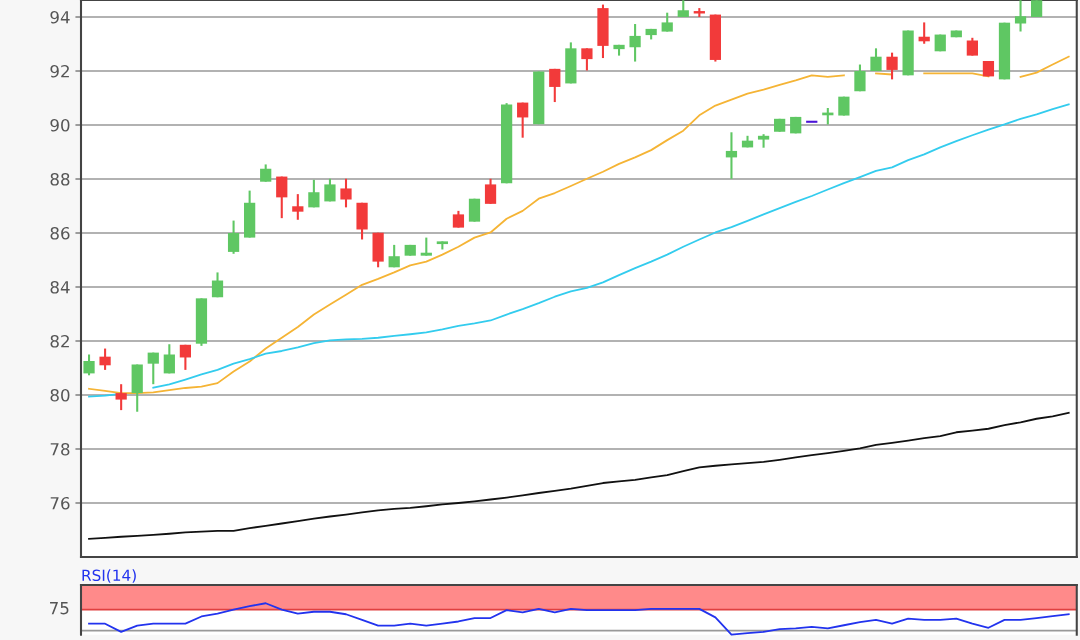 The height and width of the screenshot is (640, 1080). What do you see at coordinates (60, 233) in the screenshot?
I see `y-tick-label: 86` at bounding box center [60, 233].